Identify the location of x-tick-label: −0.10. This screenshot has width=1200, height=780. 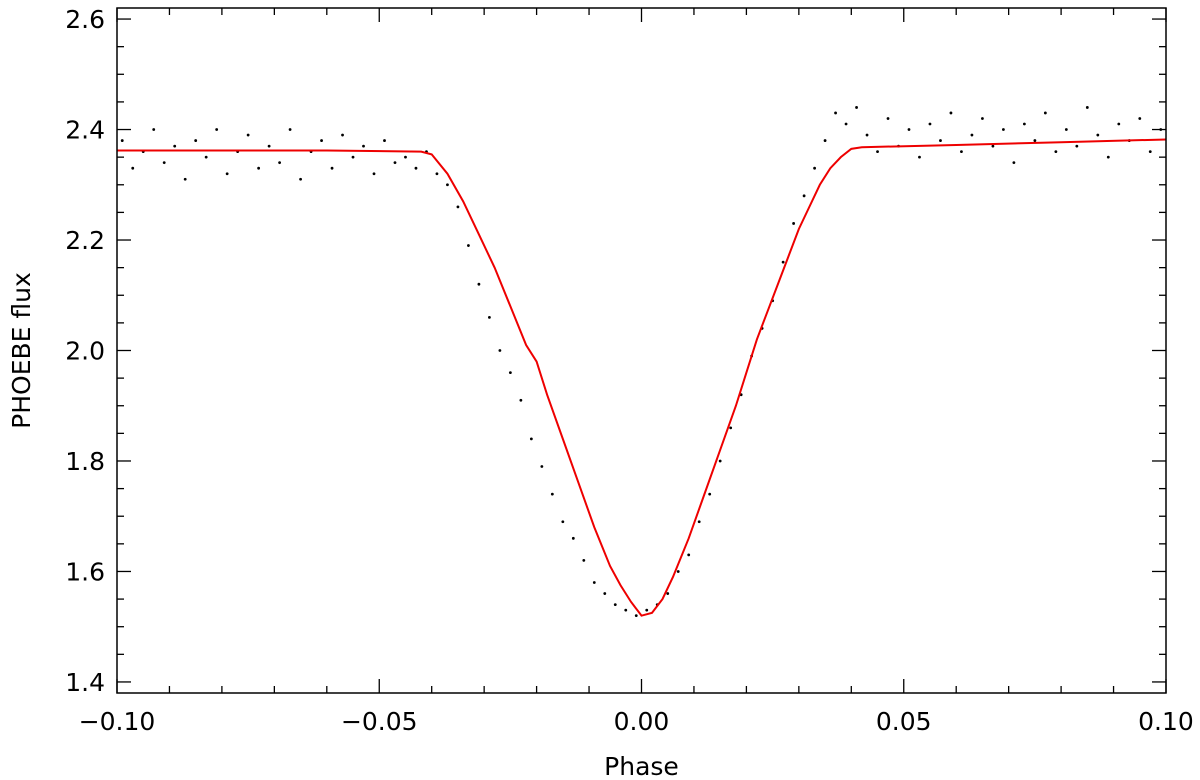
(117, 721).